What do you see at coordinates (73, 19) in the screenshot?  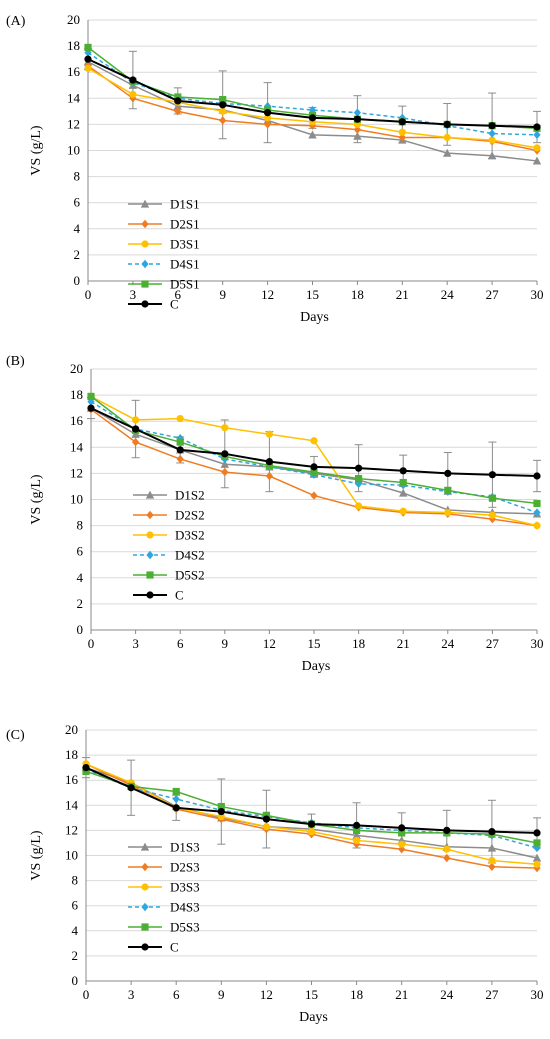 I see `y-tick-label: 20` at bounding box center [73, 19].